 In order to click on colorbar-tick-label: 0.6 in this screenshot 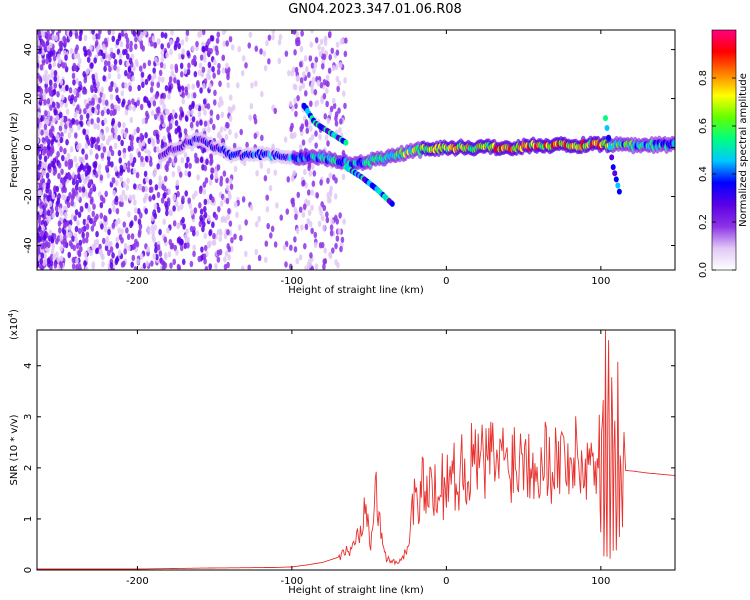, I will do `click(703, 126)`.